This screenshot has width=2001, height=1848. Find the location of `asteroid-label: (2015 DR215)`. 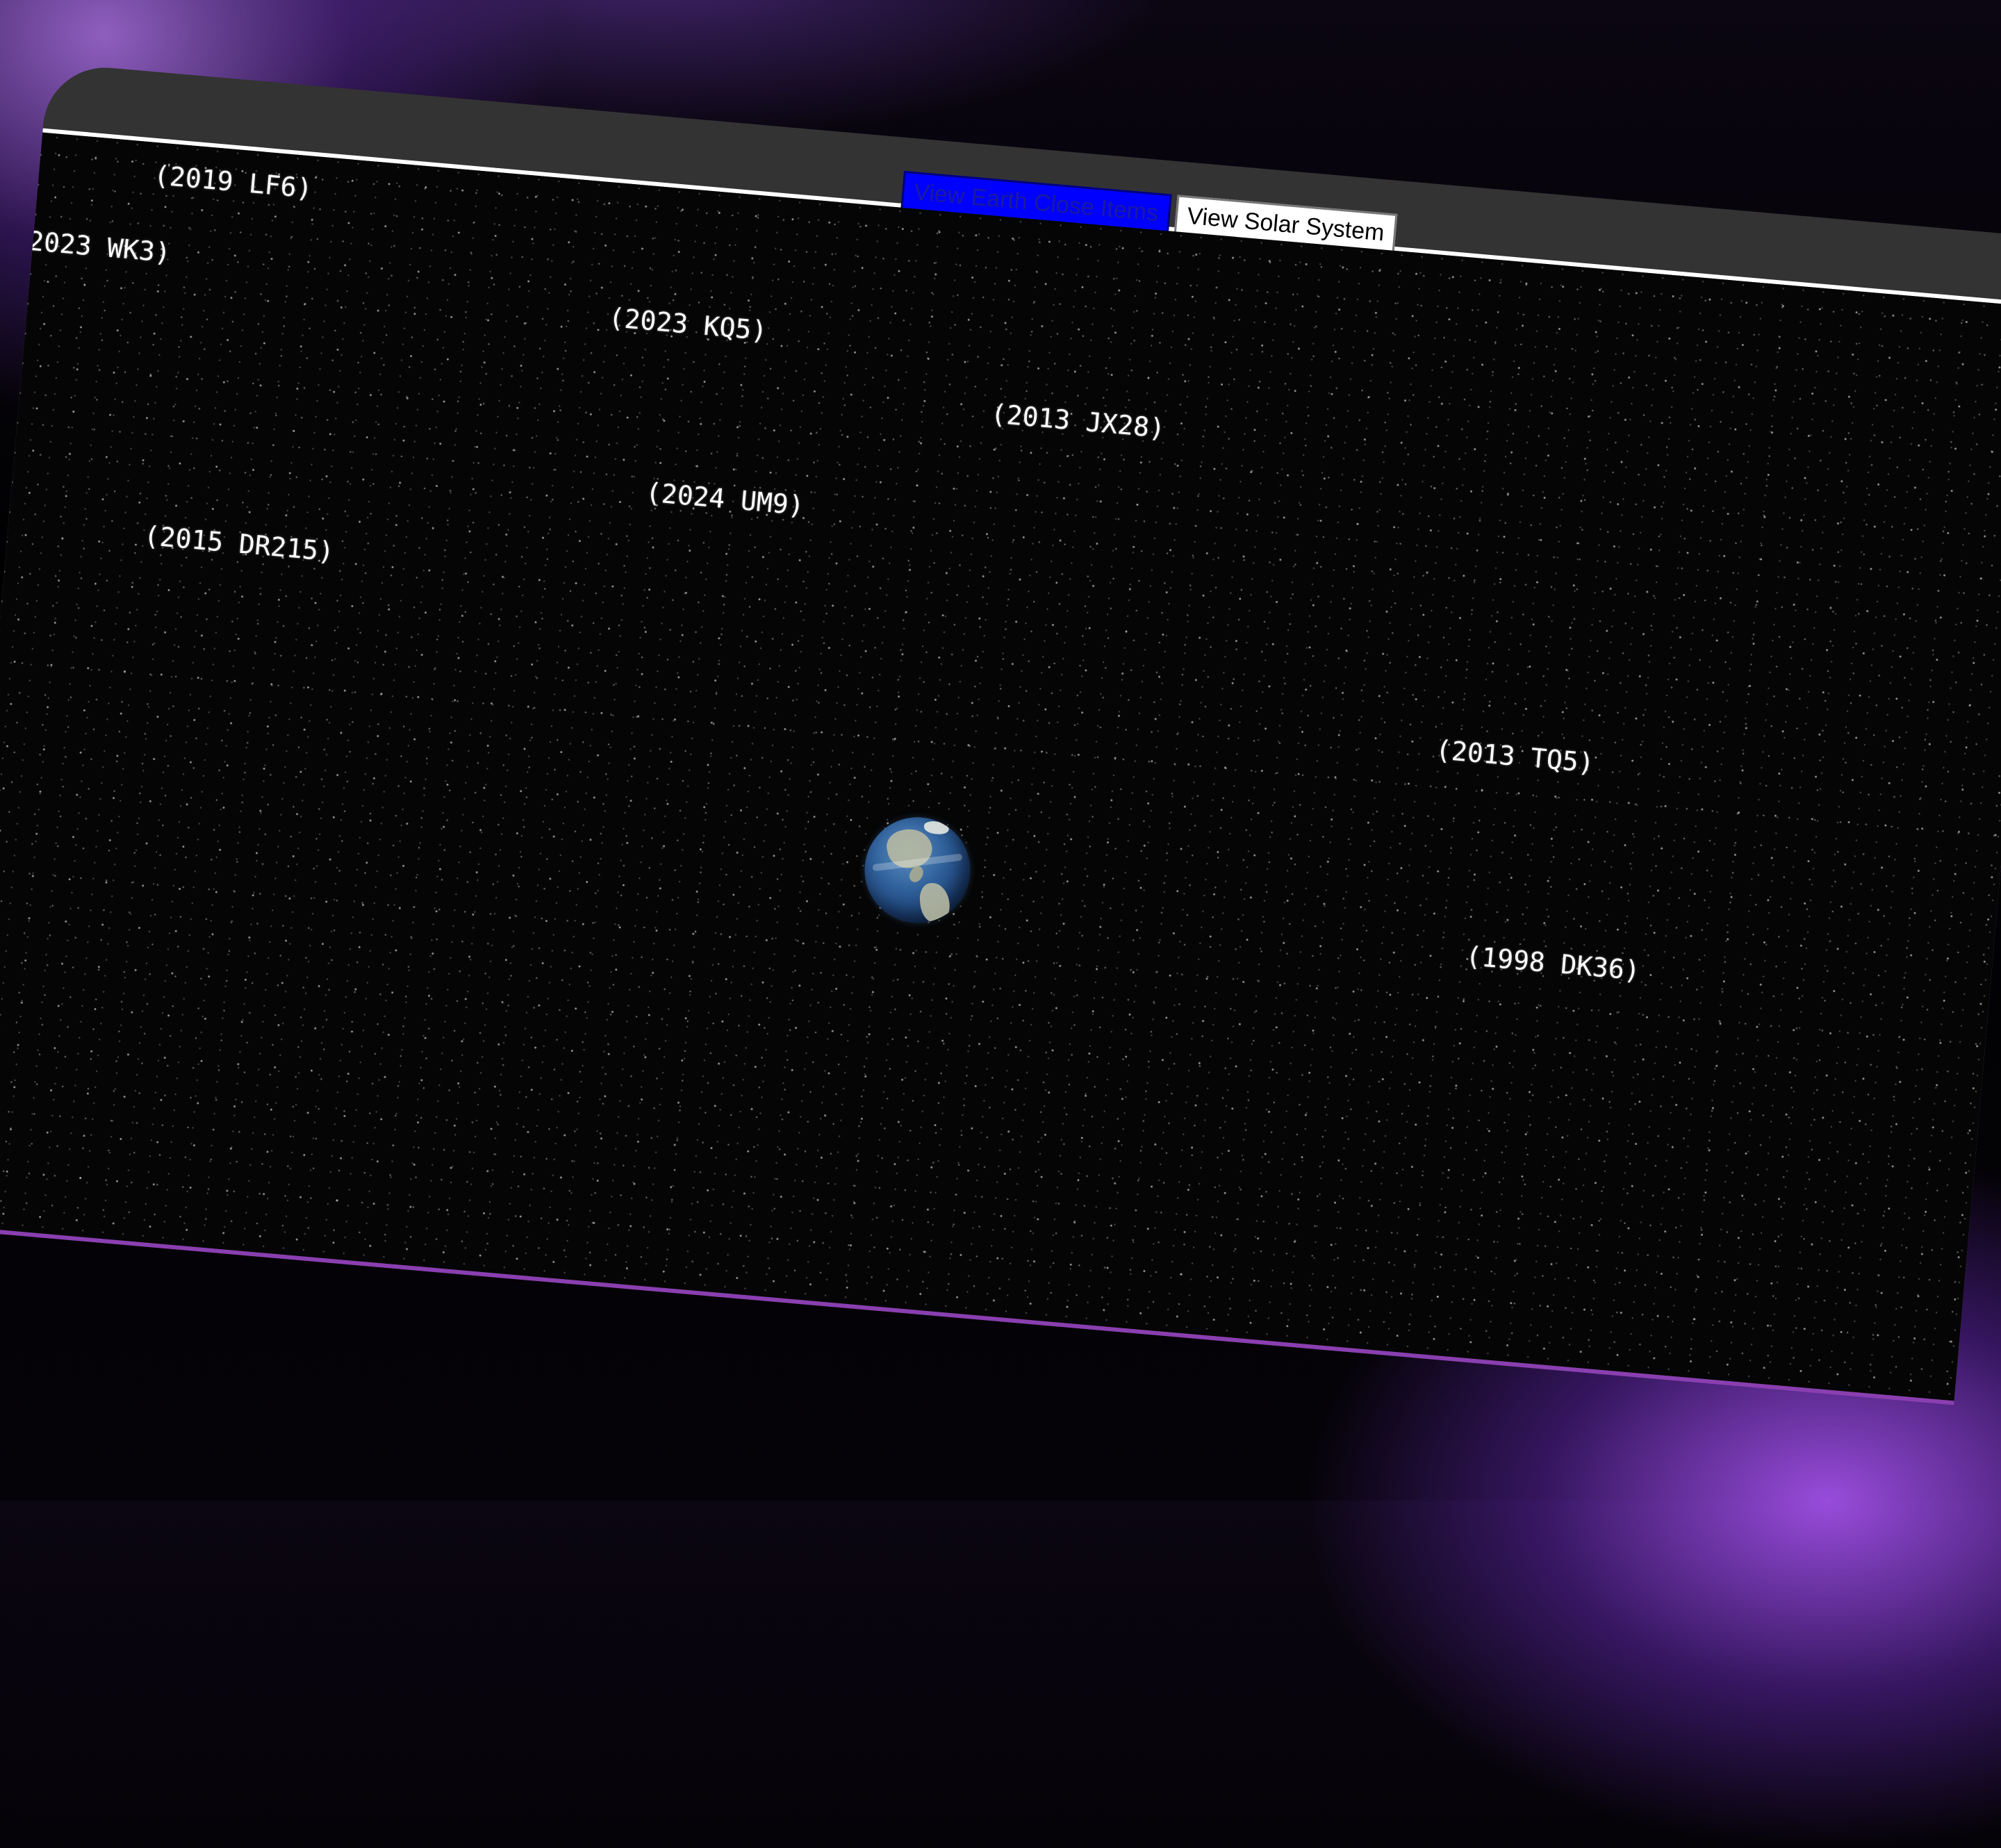

asteroid-label: (2015 DR215) is located at coordinates (239, 544).